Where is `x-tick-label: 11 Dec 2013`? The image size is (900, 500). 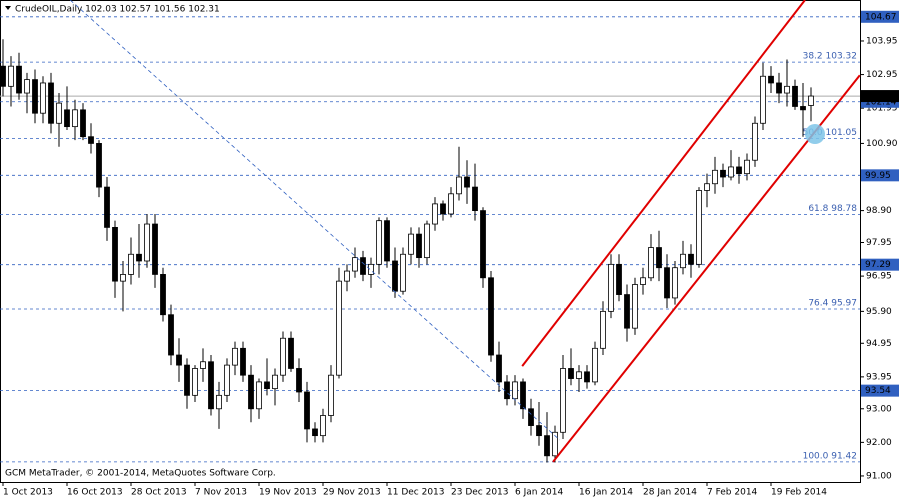
x-tick-label: 11 Dec 2013 is located at coordinates (416, 493).